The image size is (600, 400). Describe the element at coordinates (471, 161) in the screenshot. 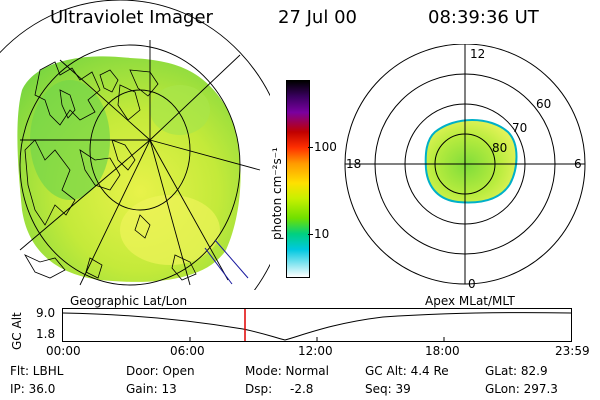

I see `auroral-oval` at that location.